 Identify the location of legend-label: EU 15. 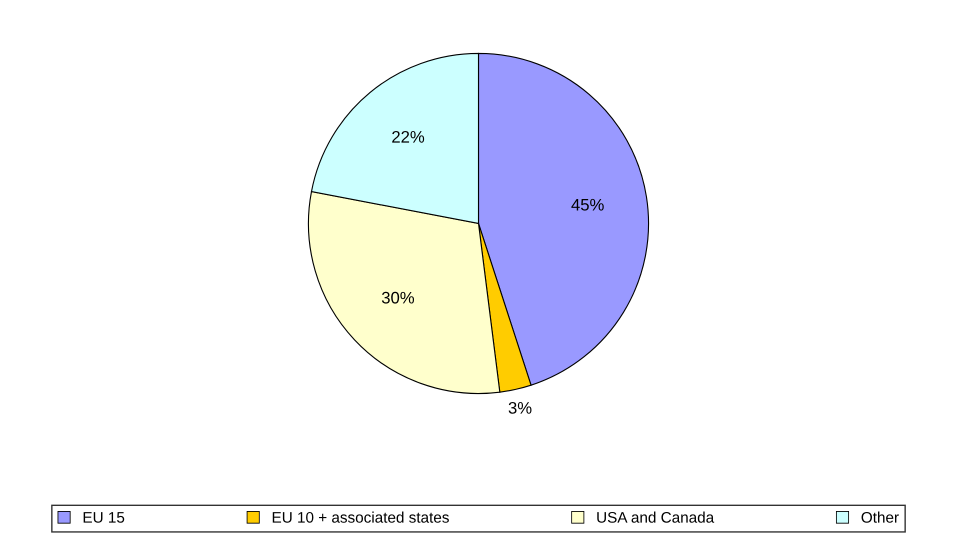
(104, 517).